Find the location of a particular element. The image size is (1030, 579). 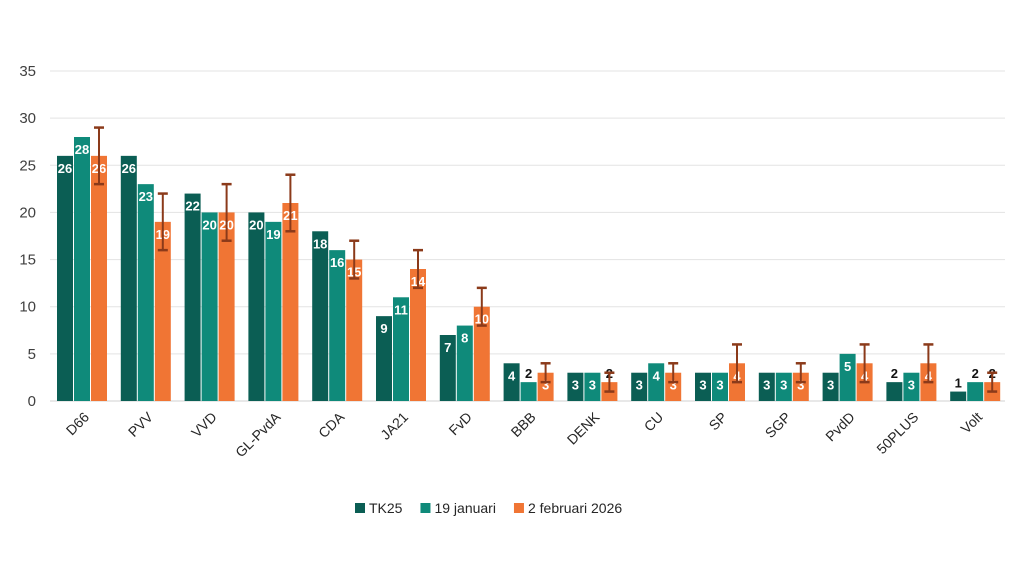

category-label: 50PLUS is located at coordinates (897, 433).